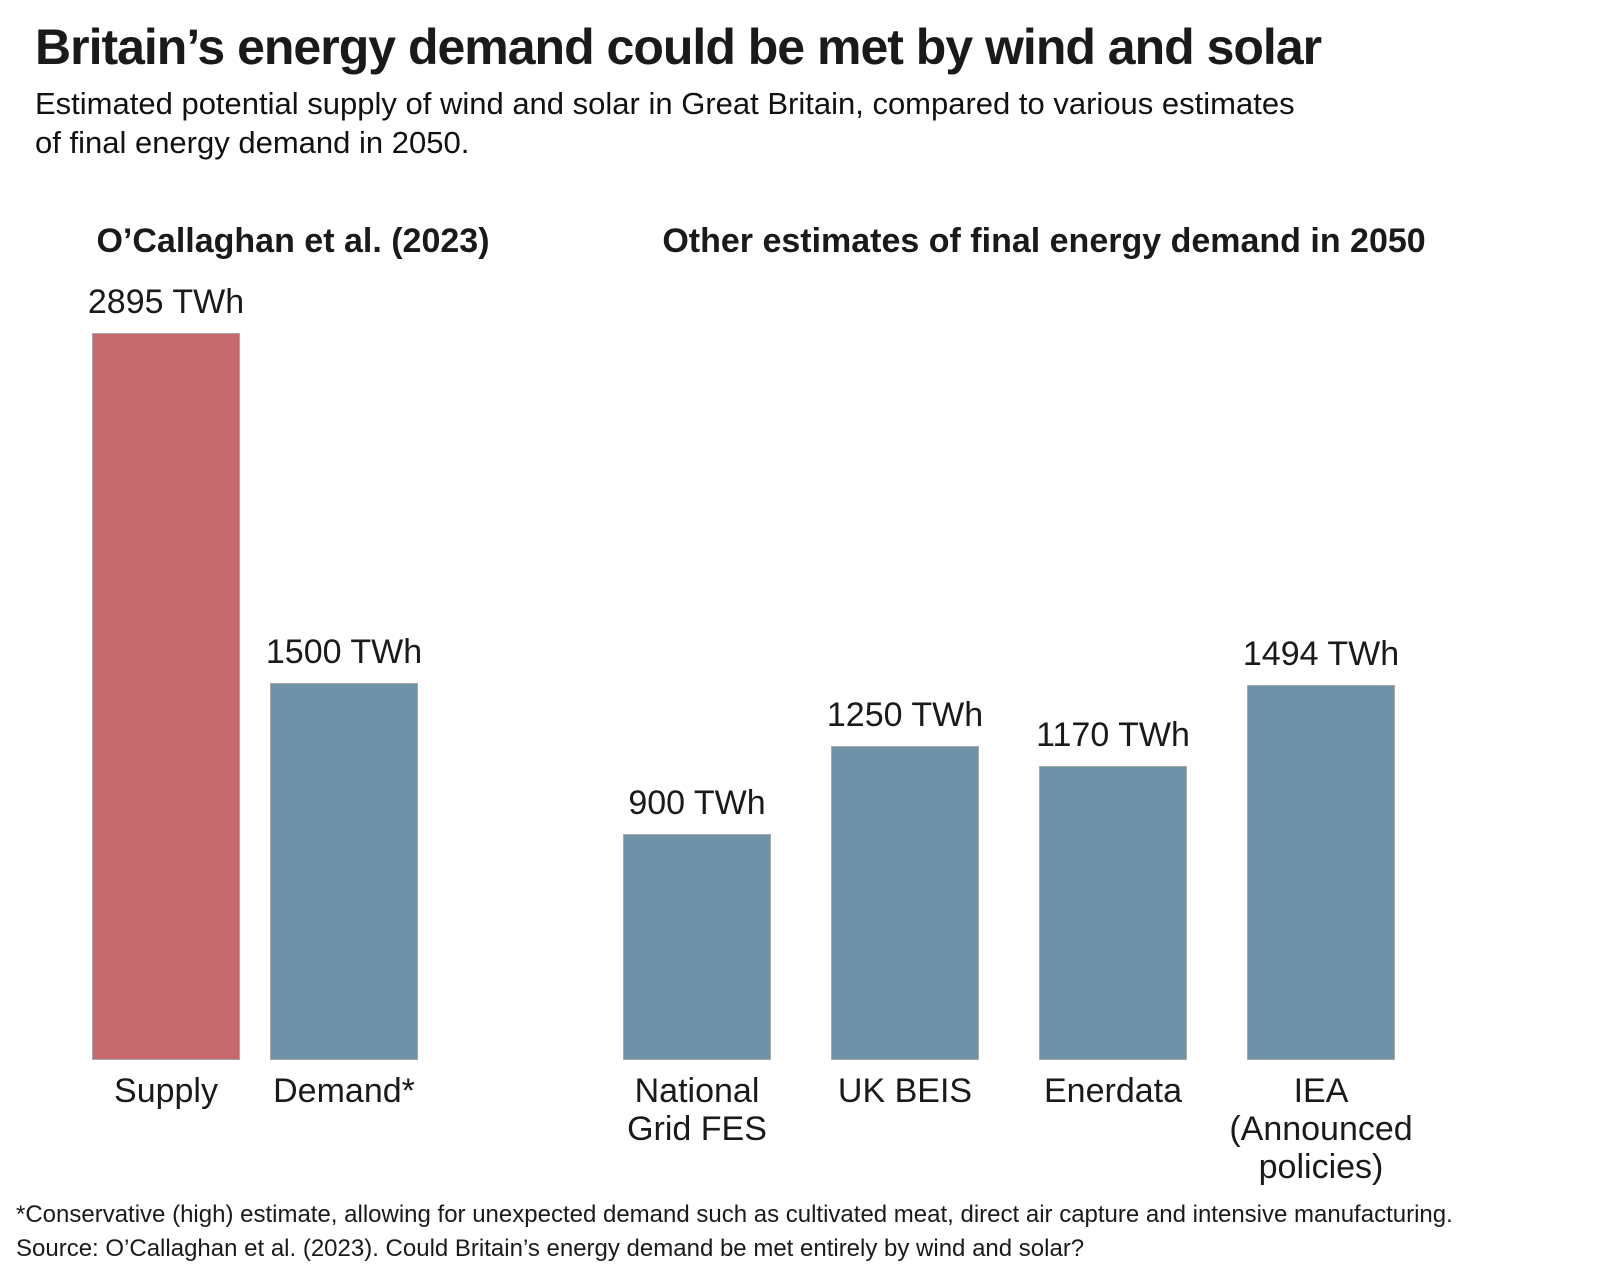 This screenshot has width=1600, height=1280. What do you see at coordinates (293, 241) in the screenshot?
I see `group-header-left: O’Callaghan et al. (2023)` at bounding box center [293, 241].